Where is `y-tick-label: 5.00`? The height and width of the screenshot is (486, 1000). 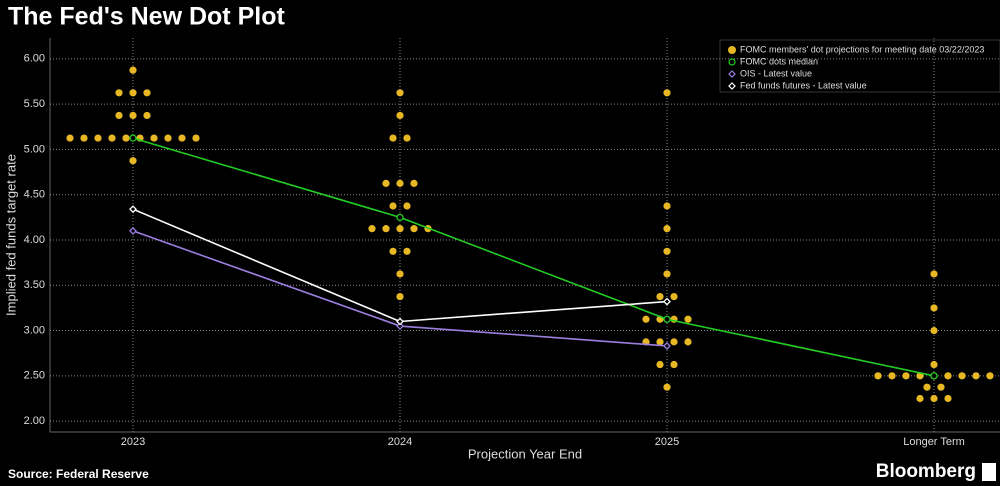 y-tick-label: 5.00 is located at coordinates (34, 149).